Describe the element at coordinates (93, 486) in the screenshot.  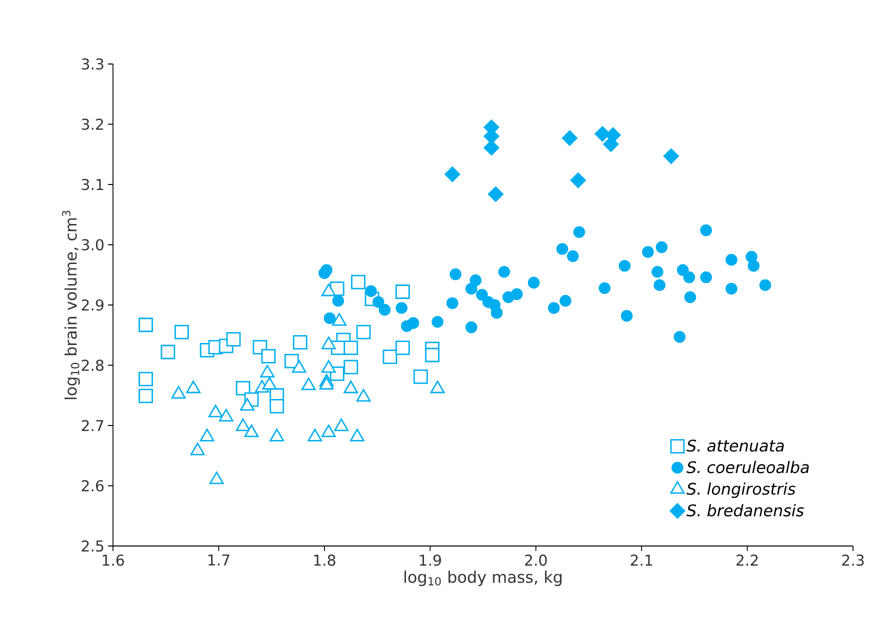
I see `y-tick-label: 2.6` at that location.